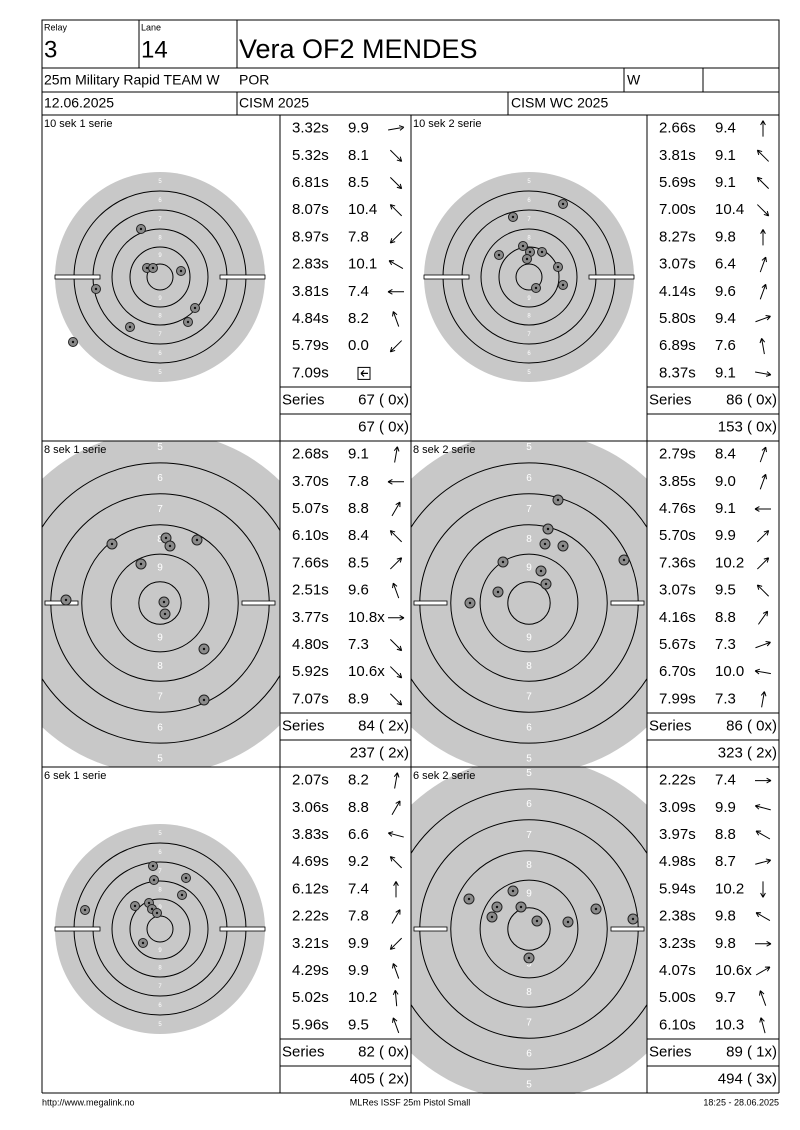 This screenshot has height=1130, width=800. What do you see at coordinates (310, 535) in the screenshot?
I see `shot-time: 6.10s` at bounding box center [310, 535].